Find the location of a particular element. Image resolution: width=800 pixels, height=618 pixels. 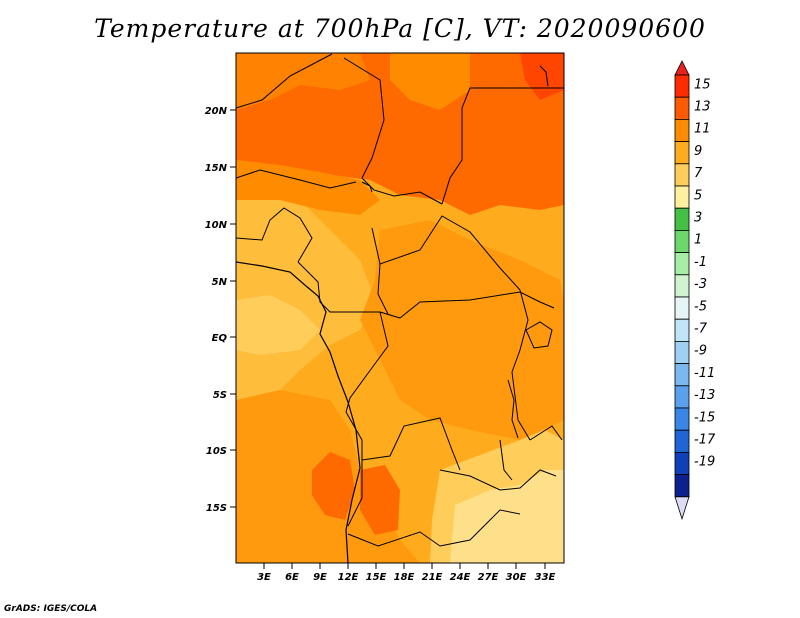

colorbar-label: 11 is located at coordinates (702, 129).